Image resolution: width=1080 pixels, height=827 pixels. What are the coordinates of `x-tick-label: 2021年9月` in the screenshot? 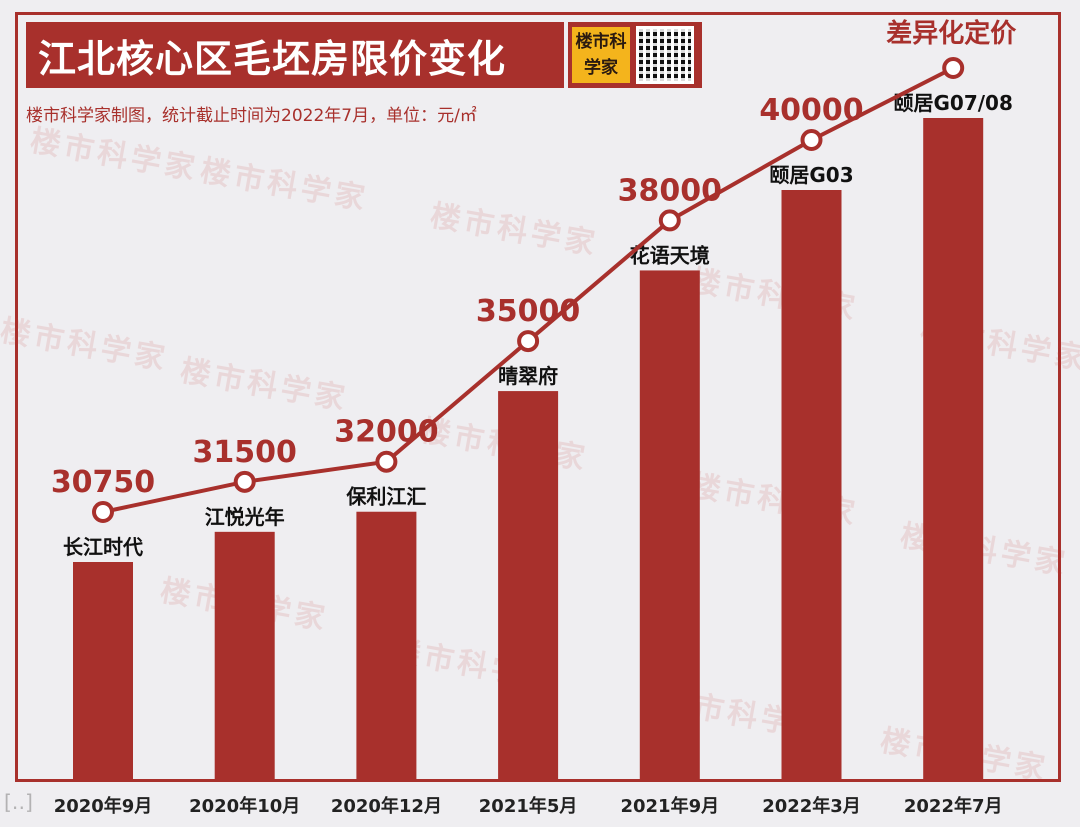 It's located at (669, 806).